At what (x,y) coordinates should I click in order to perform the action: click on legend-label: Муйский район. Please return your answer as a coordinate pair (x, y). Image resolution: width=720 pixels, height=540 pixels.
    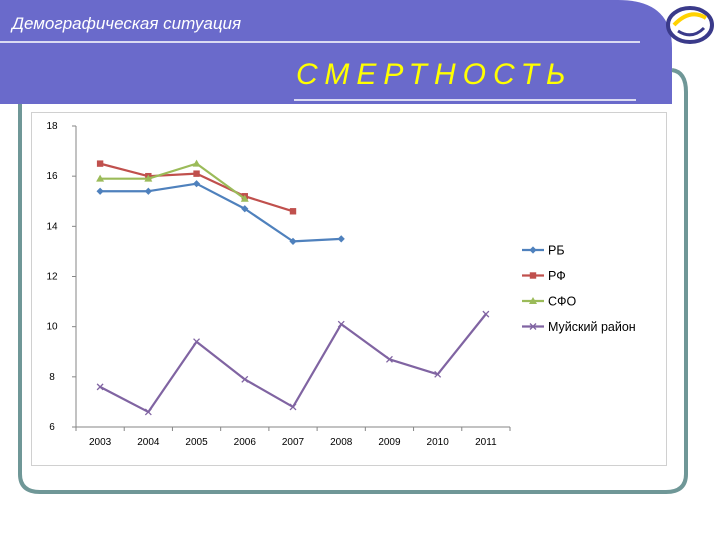
    Looking at the image, I should click on (592, 327).